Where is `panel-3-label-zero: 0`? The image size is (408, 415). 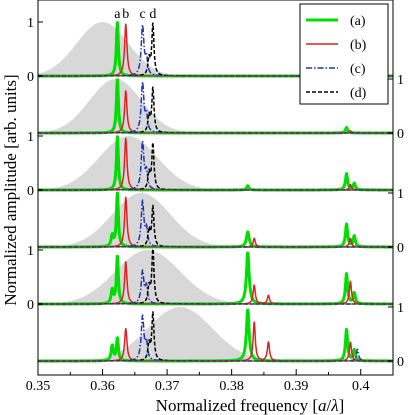 panel-3-label-zero: 0 is located at coordinates (30, 191).